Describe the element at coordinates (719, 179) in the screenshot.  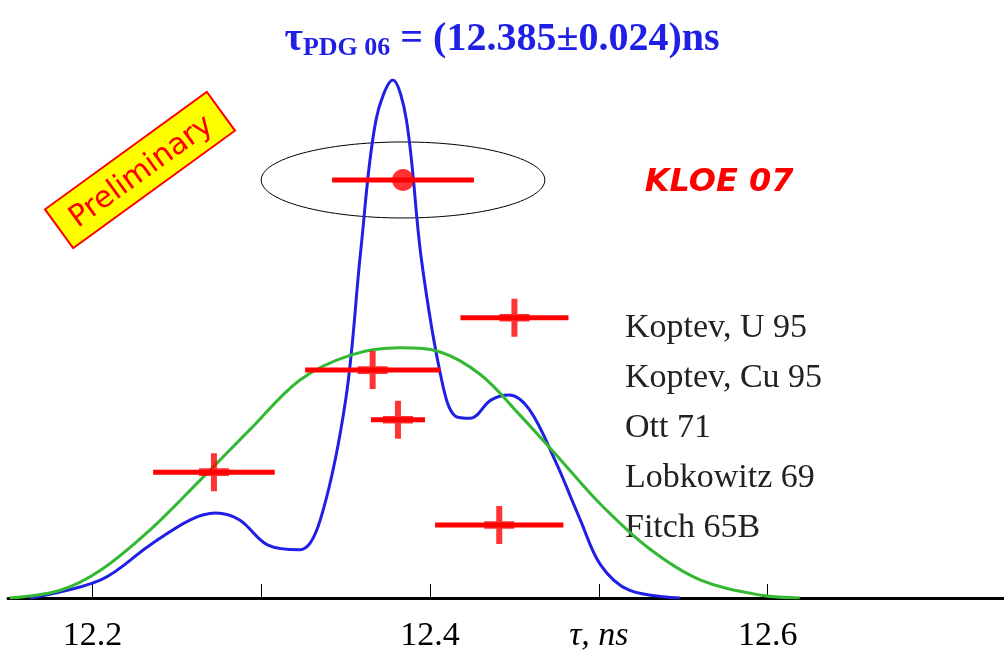
I see `text: KLOE 07` at that location.